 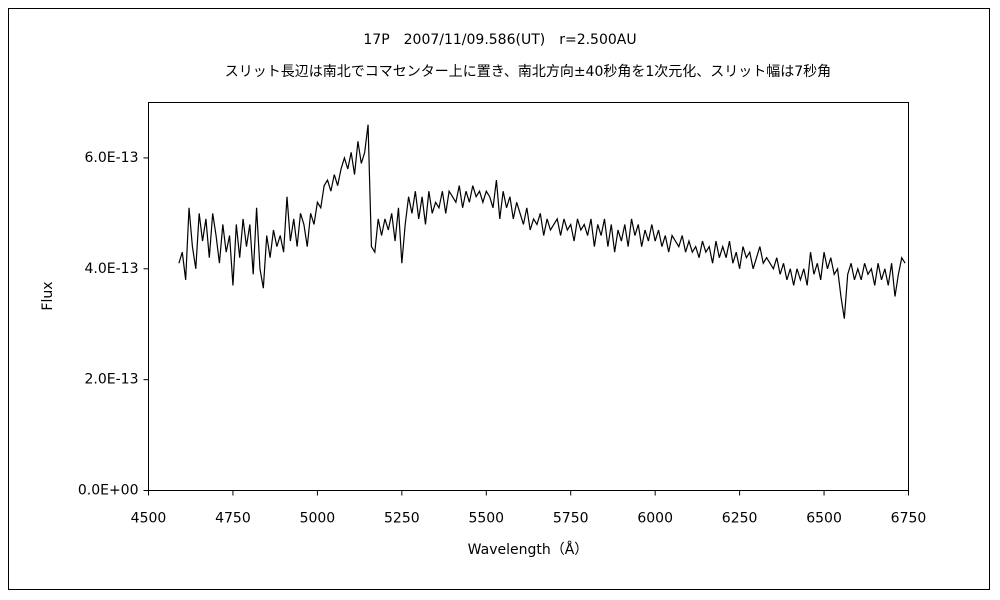 I want to click on y-tick-label: 0.0E+00, so click(x=108, y=491).